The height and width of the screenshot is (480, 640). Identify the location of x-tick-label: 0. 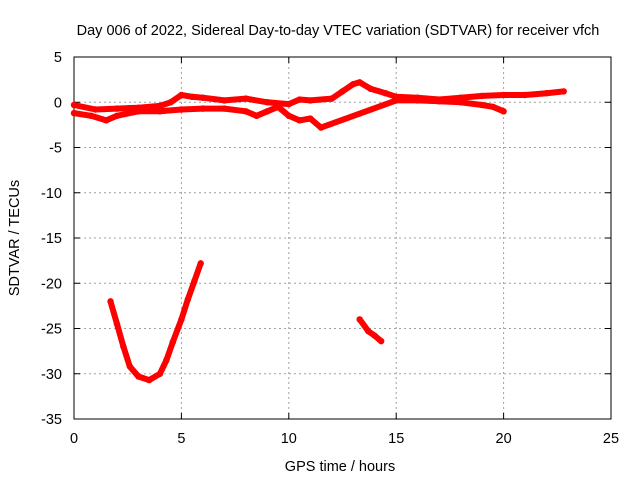
(74, 439).